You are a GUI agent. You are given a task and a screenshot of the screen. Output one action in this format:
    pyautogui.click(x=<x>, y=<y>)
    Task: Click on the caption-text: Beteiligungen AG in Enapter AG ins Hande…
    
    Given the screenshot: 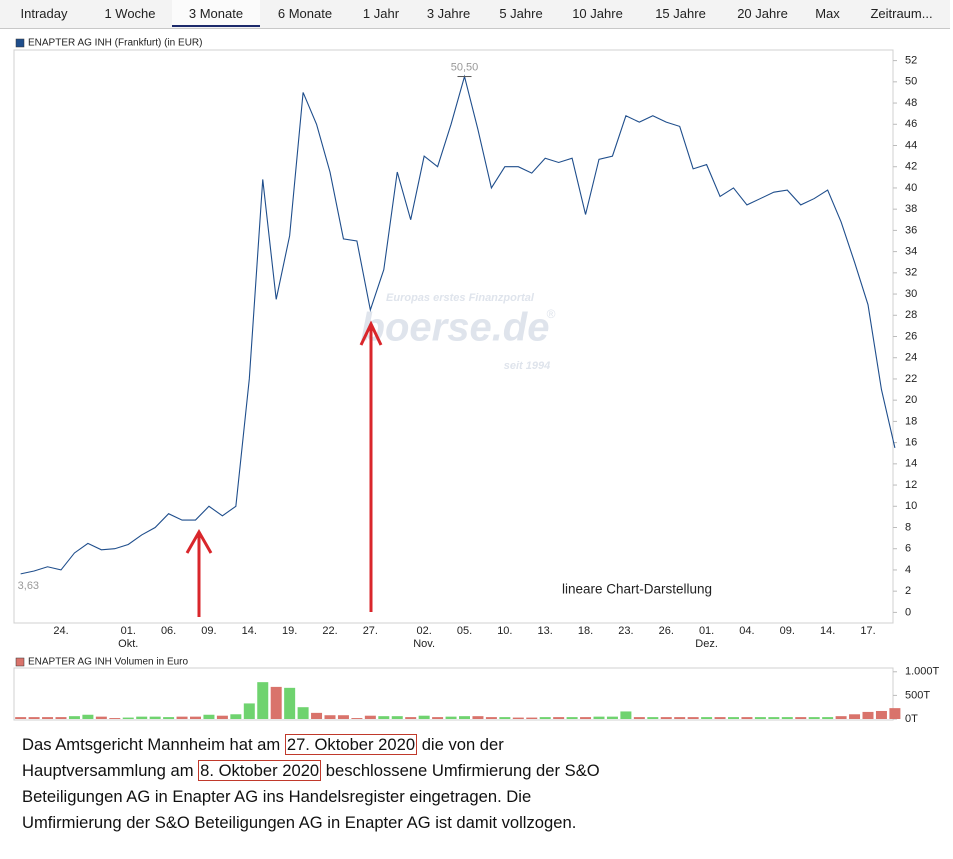 What is the action you would take?
    pyautogui.click(x=277, y=796)
    